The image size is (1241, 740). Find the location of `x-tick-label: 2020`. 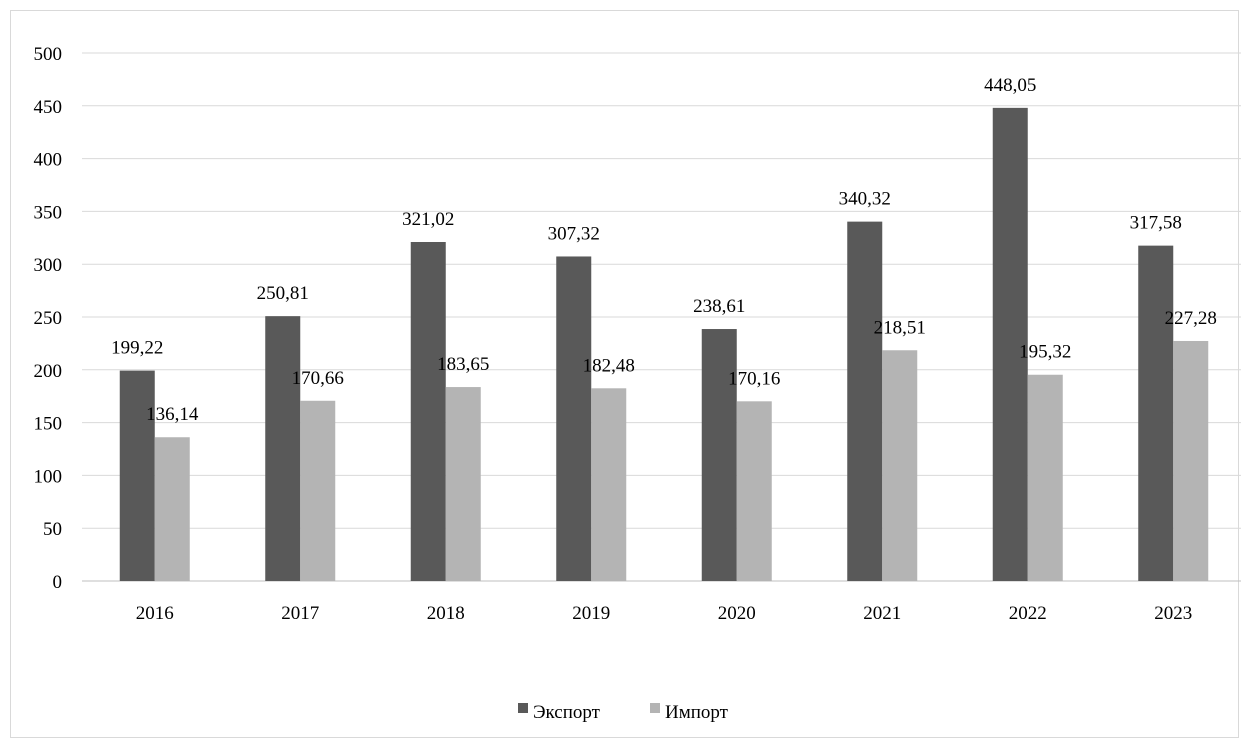

x-tick-label: 2020 is located at coordinates (737, 613).